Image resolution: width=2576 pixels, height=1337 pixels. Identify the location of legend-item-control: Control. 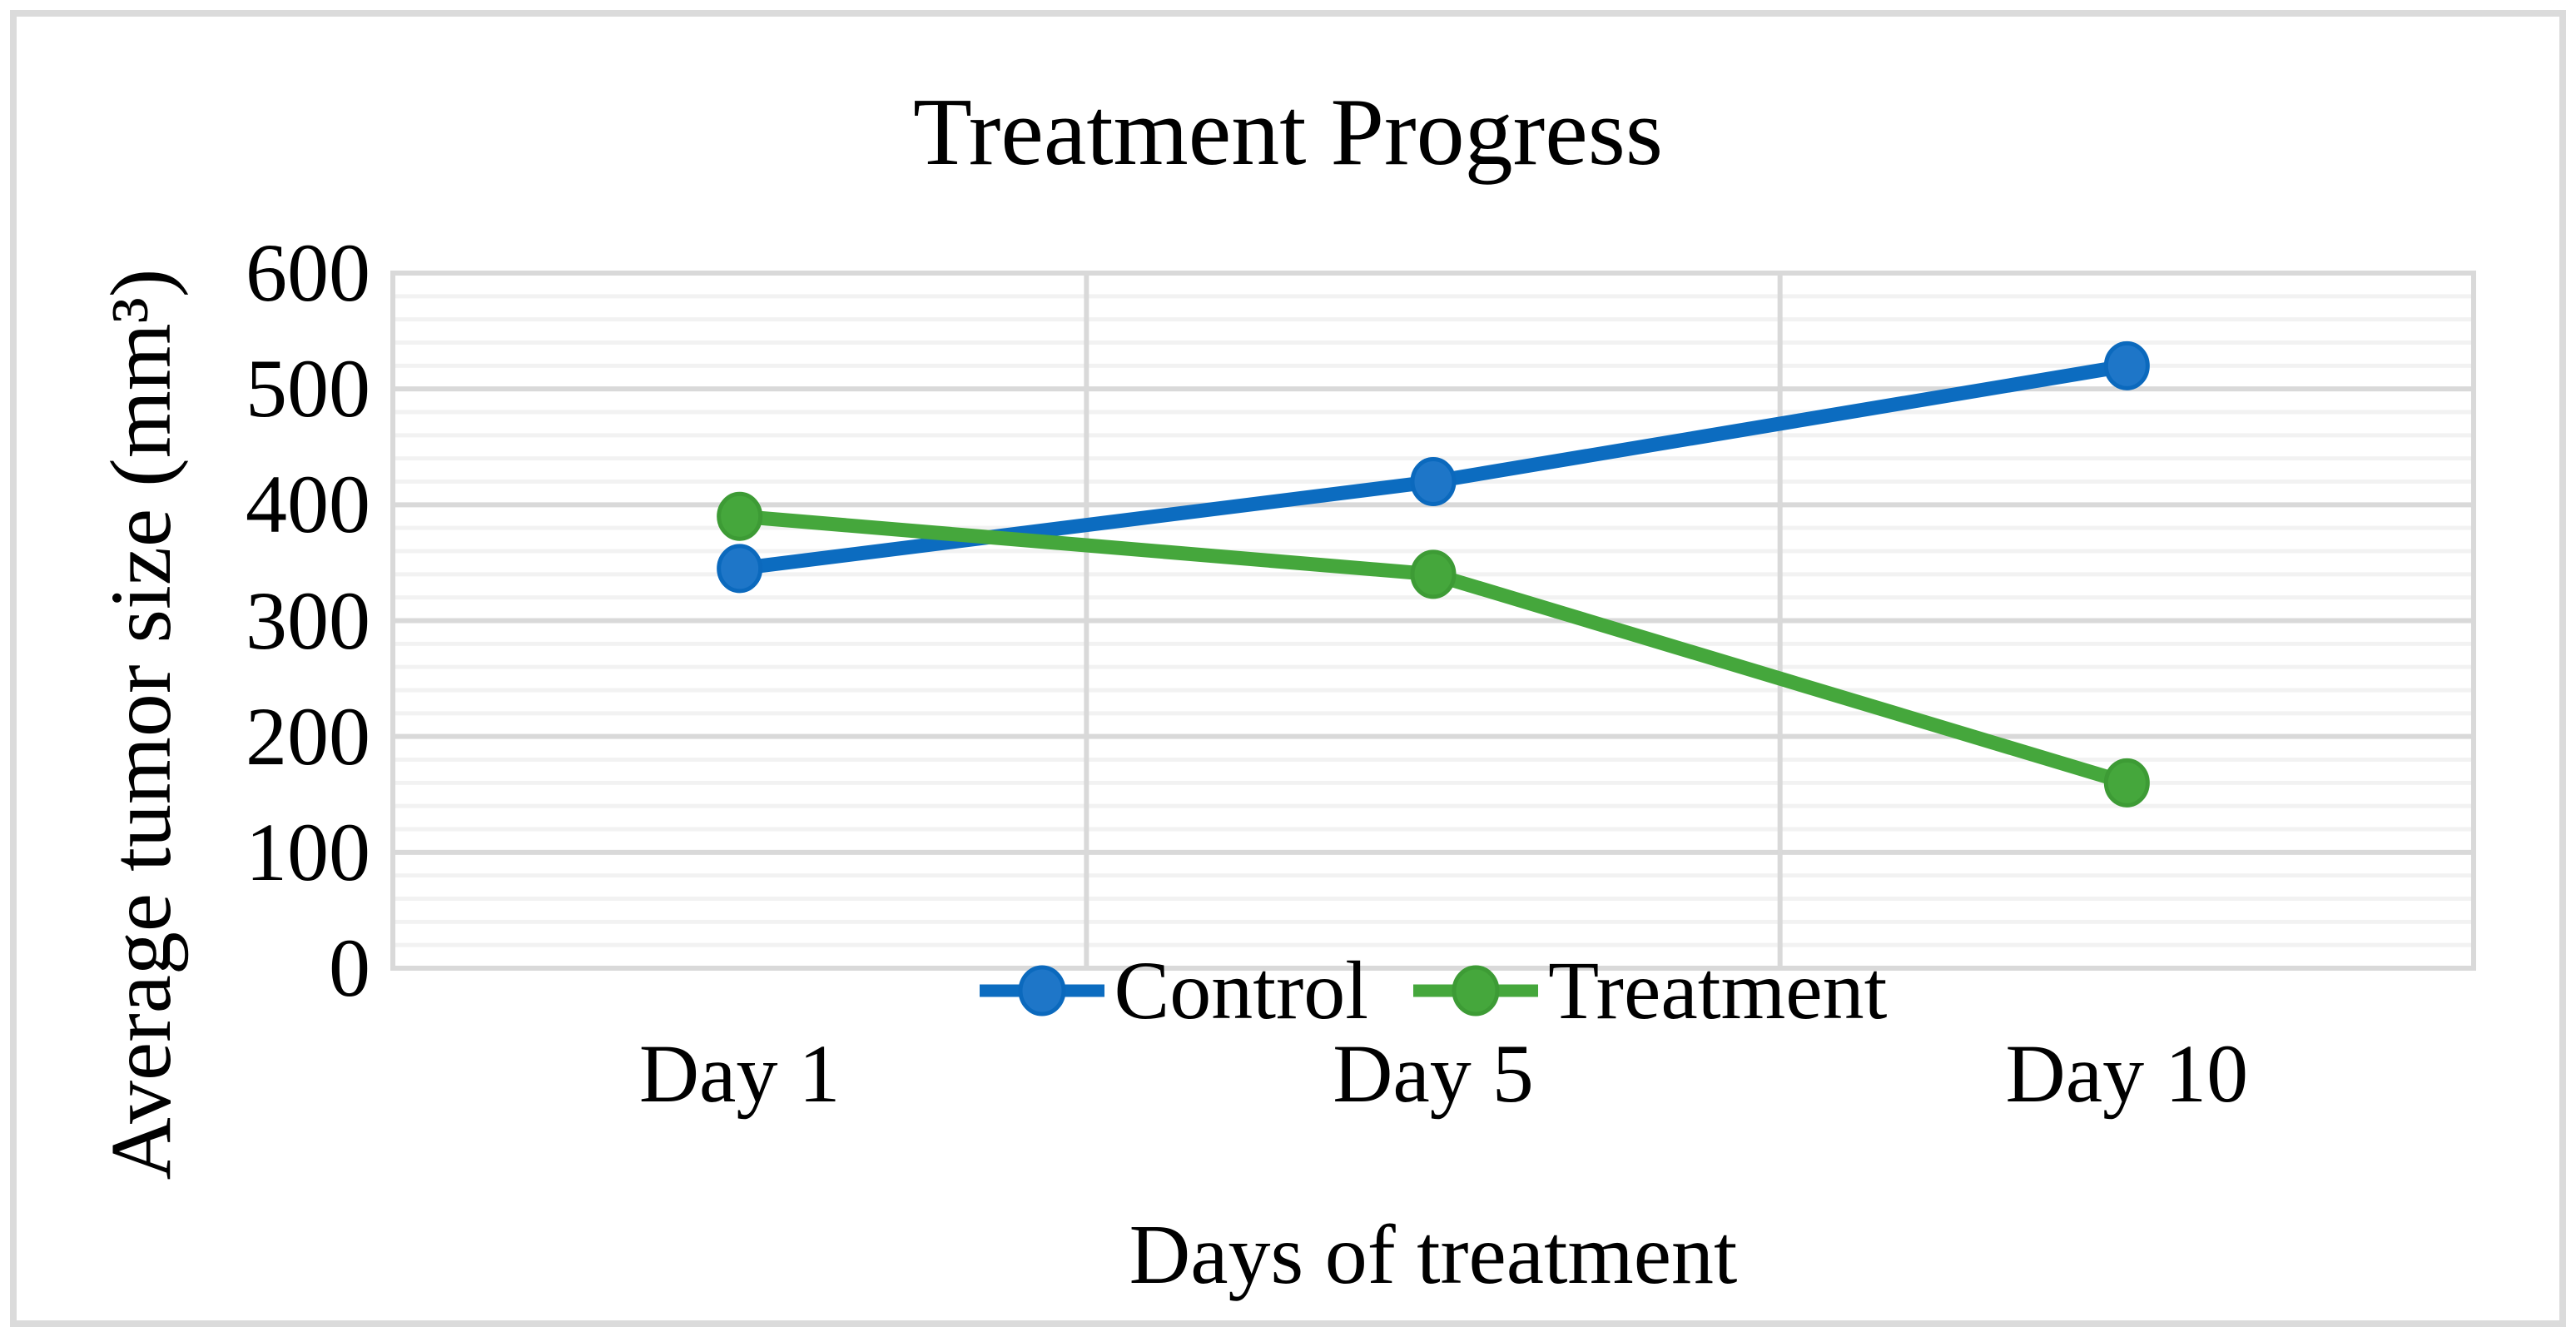
(1174, 990).